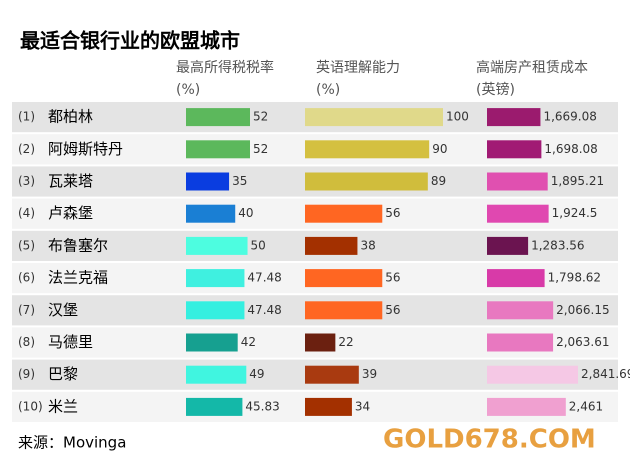 Image resolution: width=630 pixels, height=475 pixels. Describe the element at coordinates (63, 374) in the screenshot. I see `city: 巴黎` at that location.